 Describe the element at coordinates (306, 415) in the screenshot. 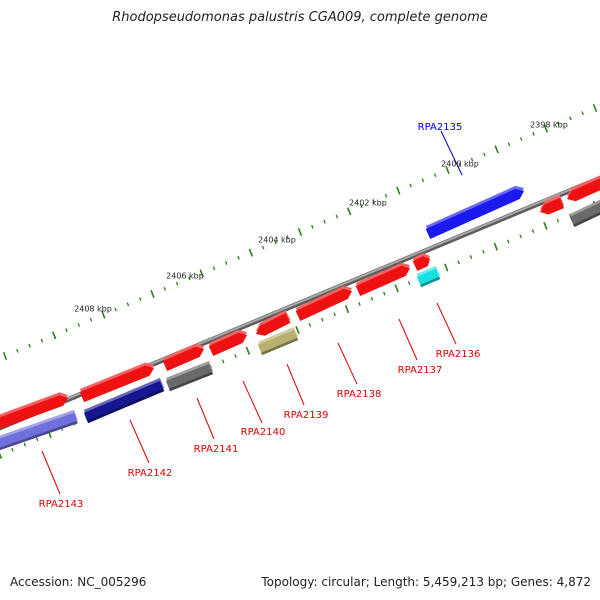

I see `gene-label: RPA2139` at that location.